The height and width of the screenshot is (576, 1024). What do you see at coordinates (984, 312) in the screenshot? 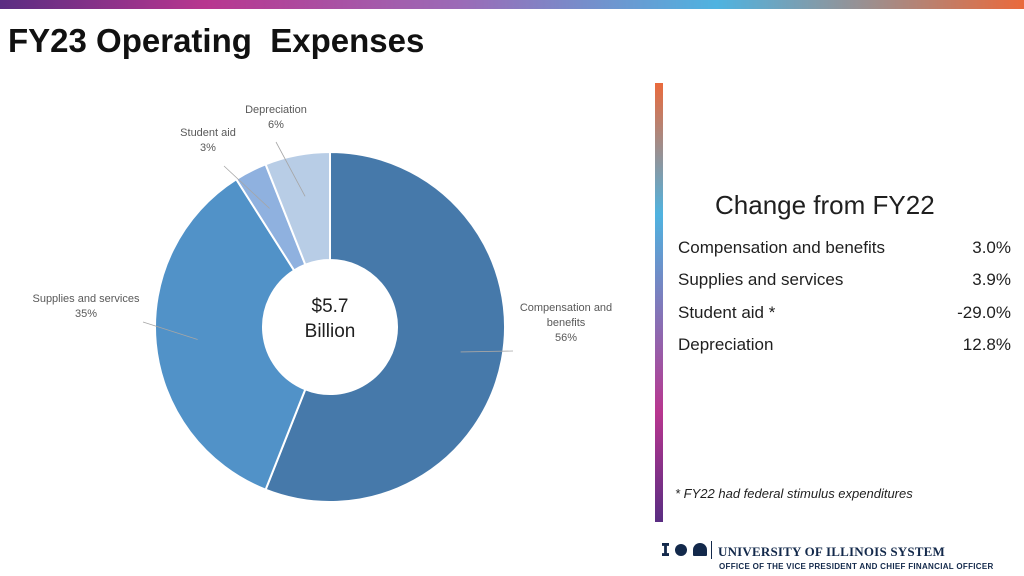
I see `change-value: -29.0%` at bounding box center [984, 312].